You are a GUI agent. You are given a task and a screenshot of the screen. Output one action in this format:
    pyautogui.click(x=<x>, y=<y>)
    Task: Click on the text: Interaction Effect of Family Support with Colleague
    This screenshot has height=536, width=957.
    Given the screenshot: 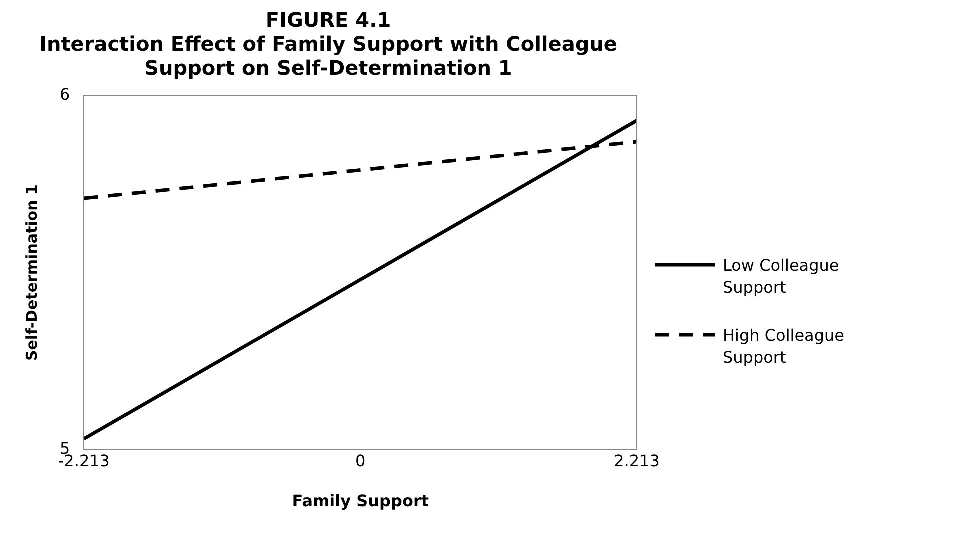 What is the action you would take?
    pyautogui.click(x=329, y=44)
    